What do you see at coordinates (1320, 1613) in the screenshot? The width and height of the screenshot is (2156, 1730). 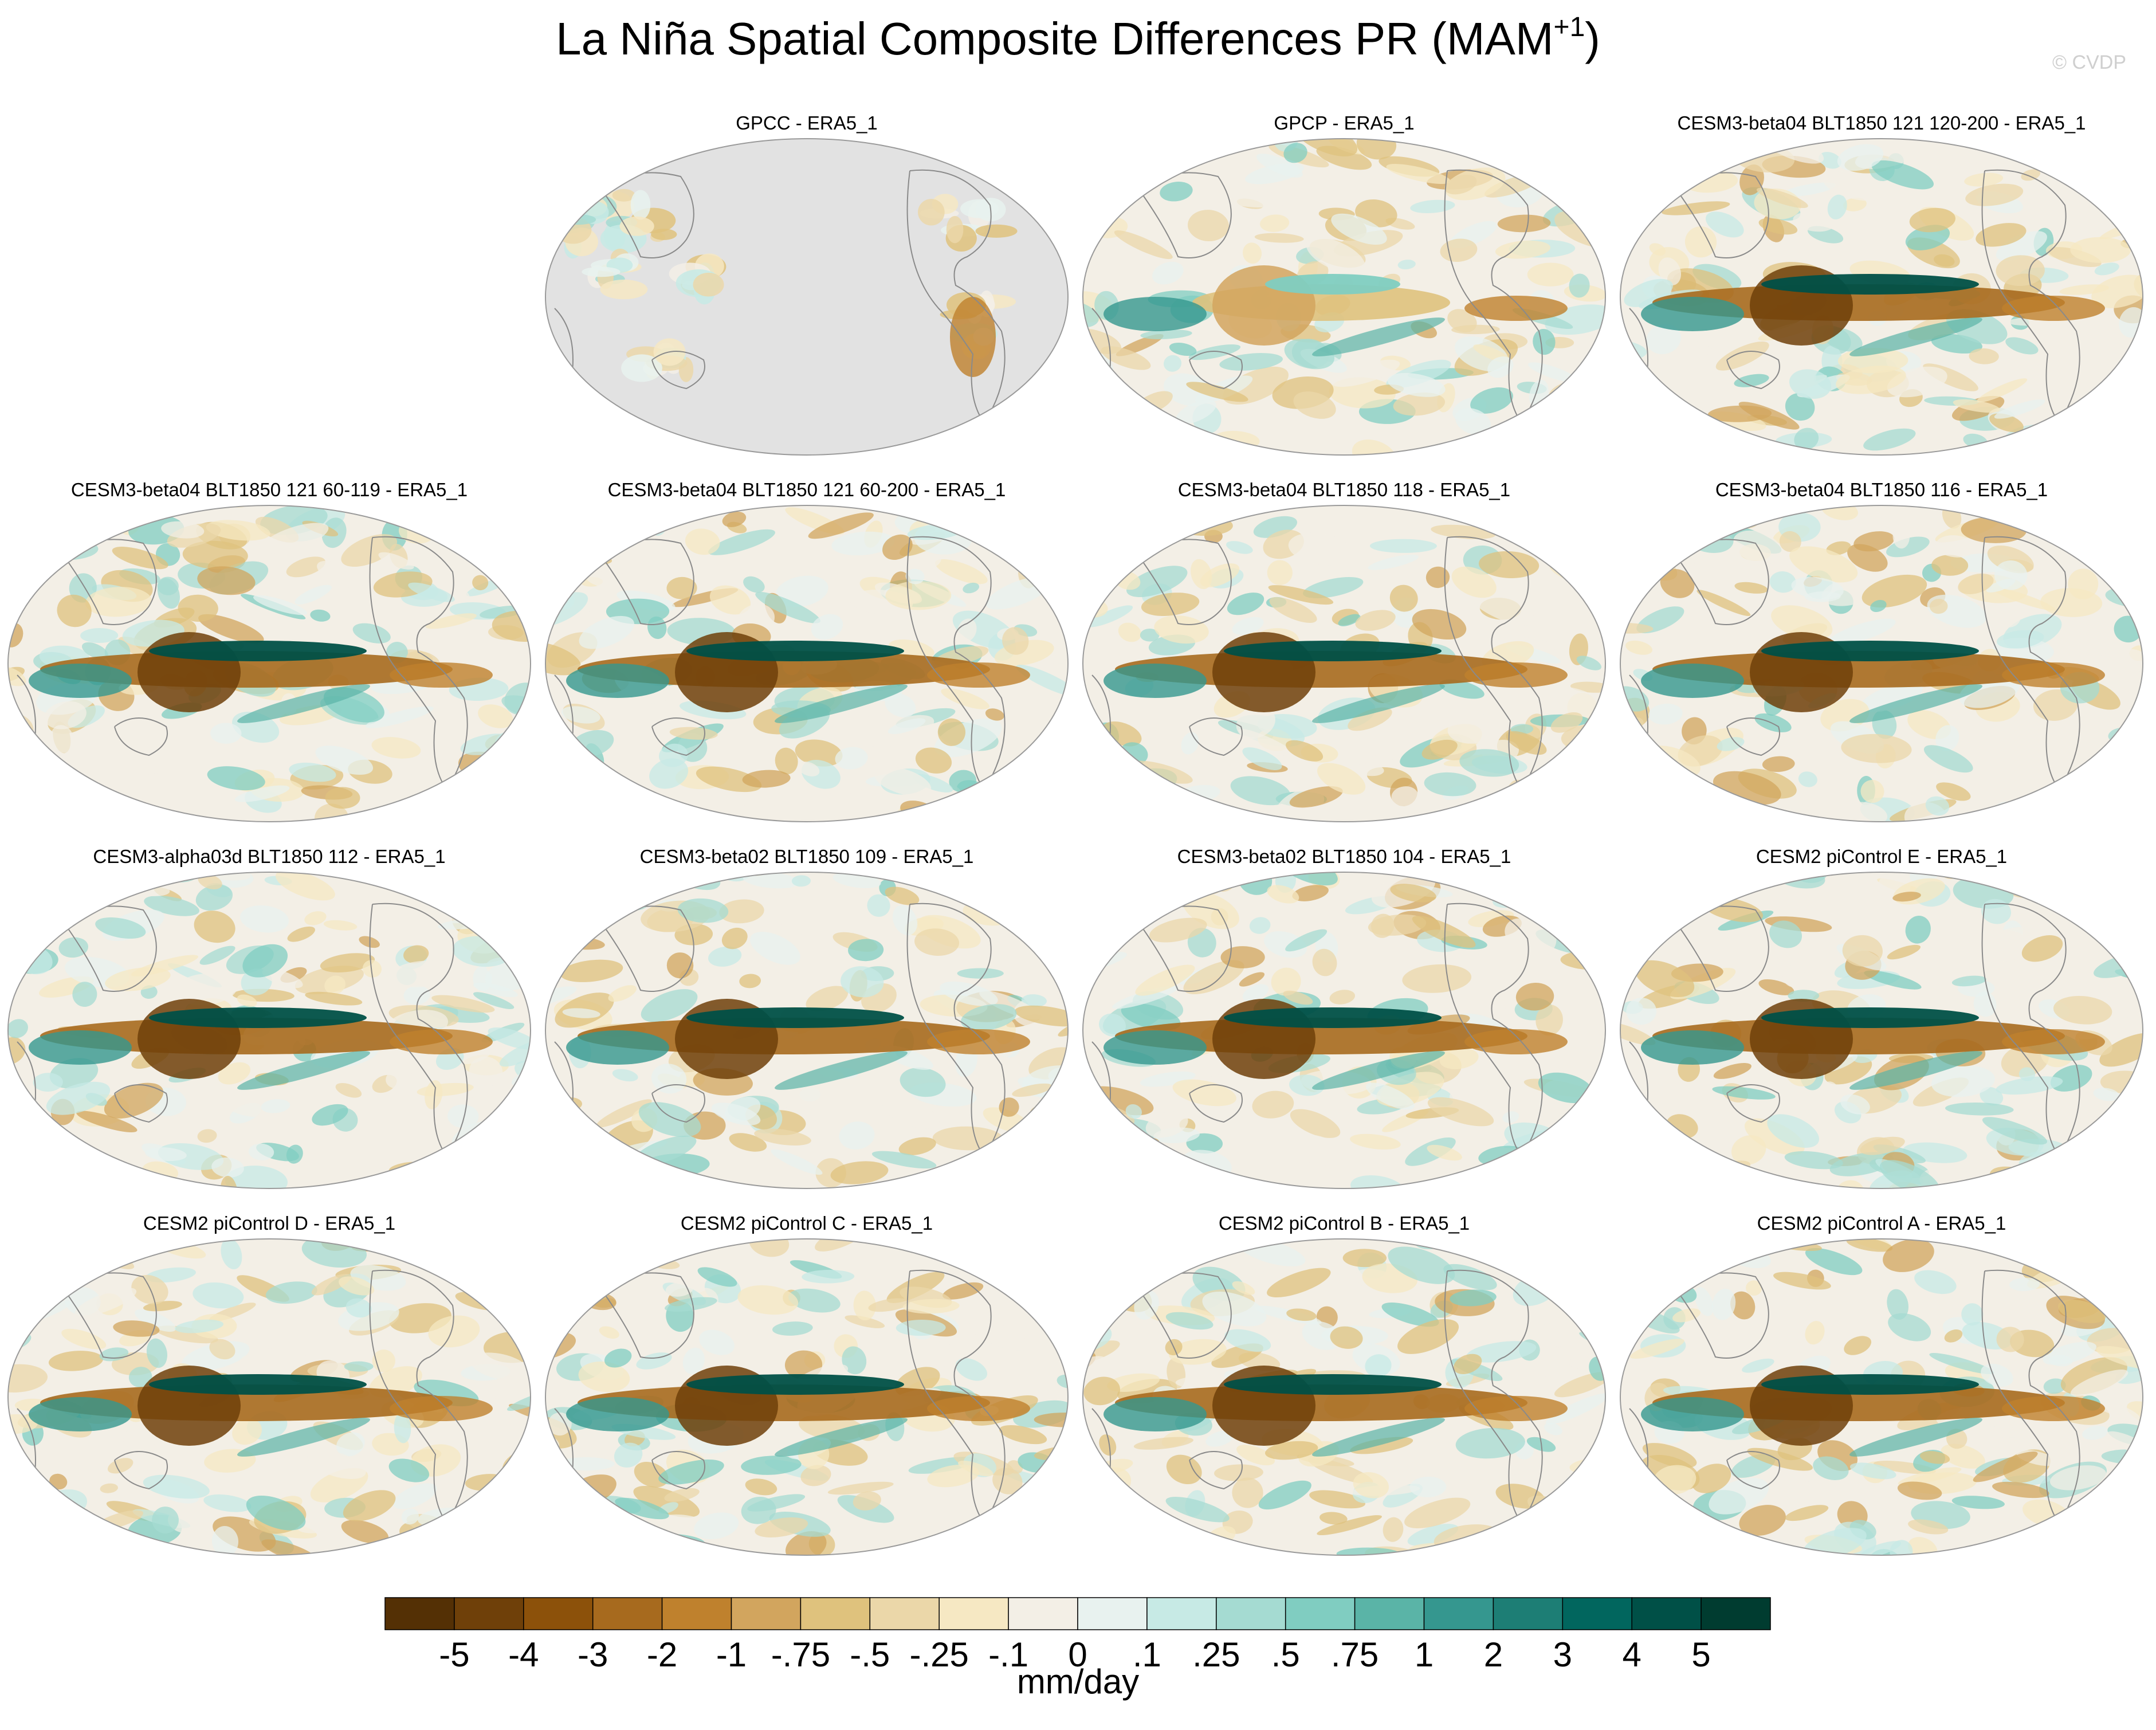 I see `colorbar-swatch` at bounding box center [1320, 1613].